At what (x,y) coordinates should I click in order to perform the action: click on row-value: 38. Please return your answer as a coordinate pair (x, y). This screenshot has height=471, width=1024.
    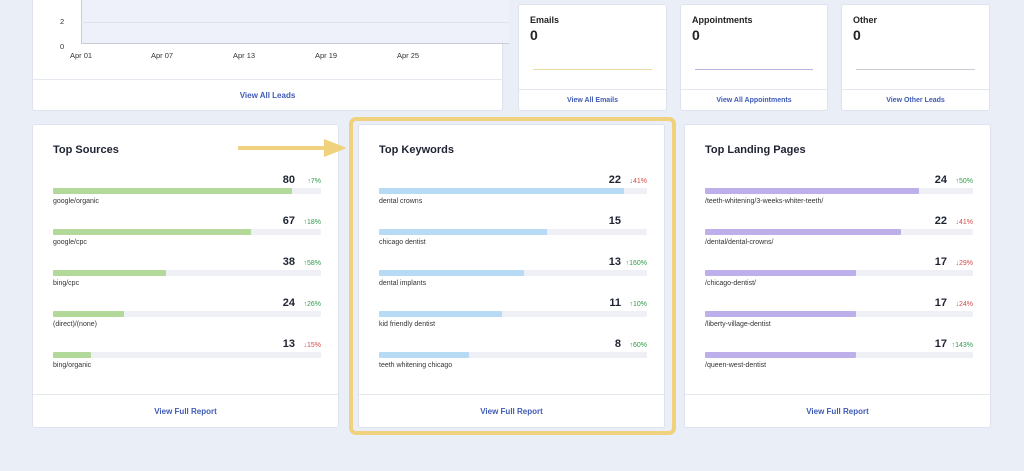
    Looking at the image, I should click on (288, 262).